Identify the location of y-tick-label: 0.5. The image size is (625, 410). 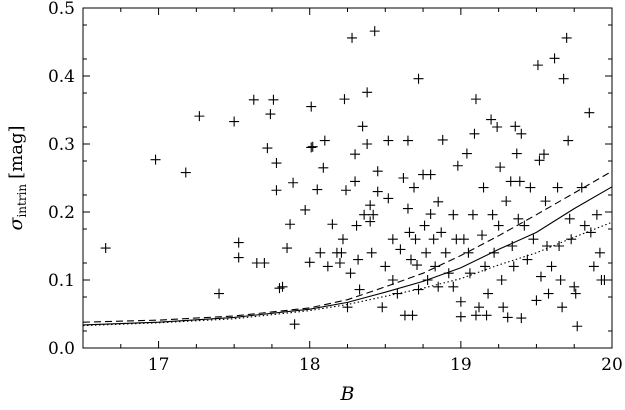
(61, 9).